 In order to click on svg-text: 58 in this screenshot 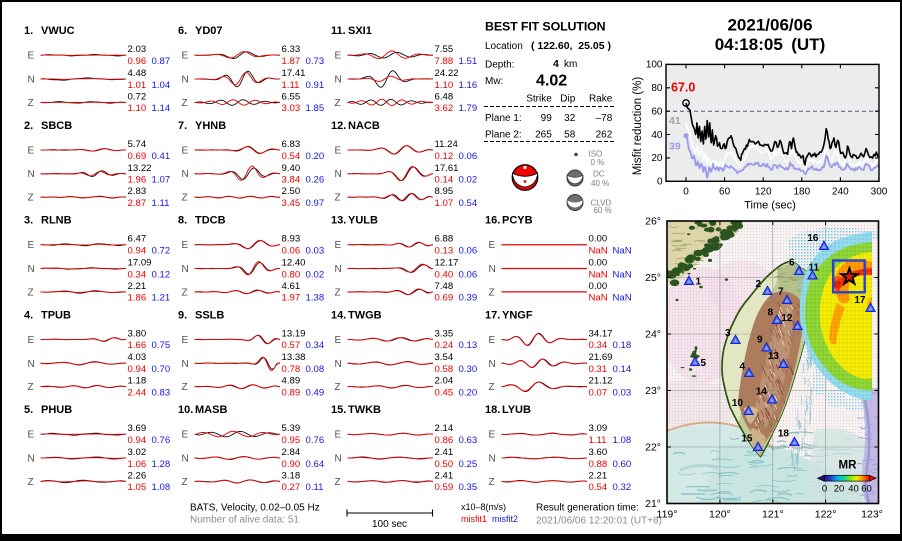, I will do `click(570, 135)`.